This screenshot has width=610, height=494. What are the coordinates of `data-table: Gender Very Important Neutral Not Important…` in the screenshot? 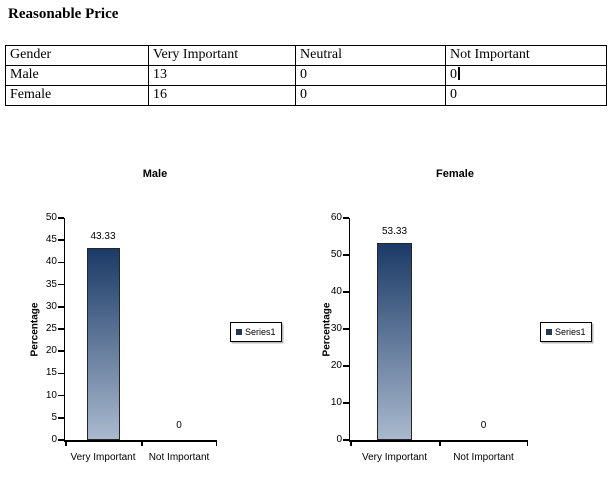 It's located at (306, 75).